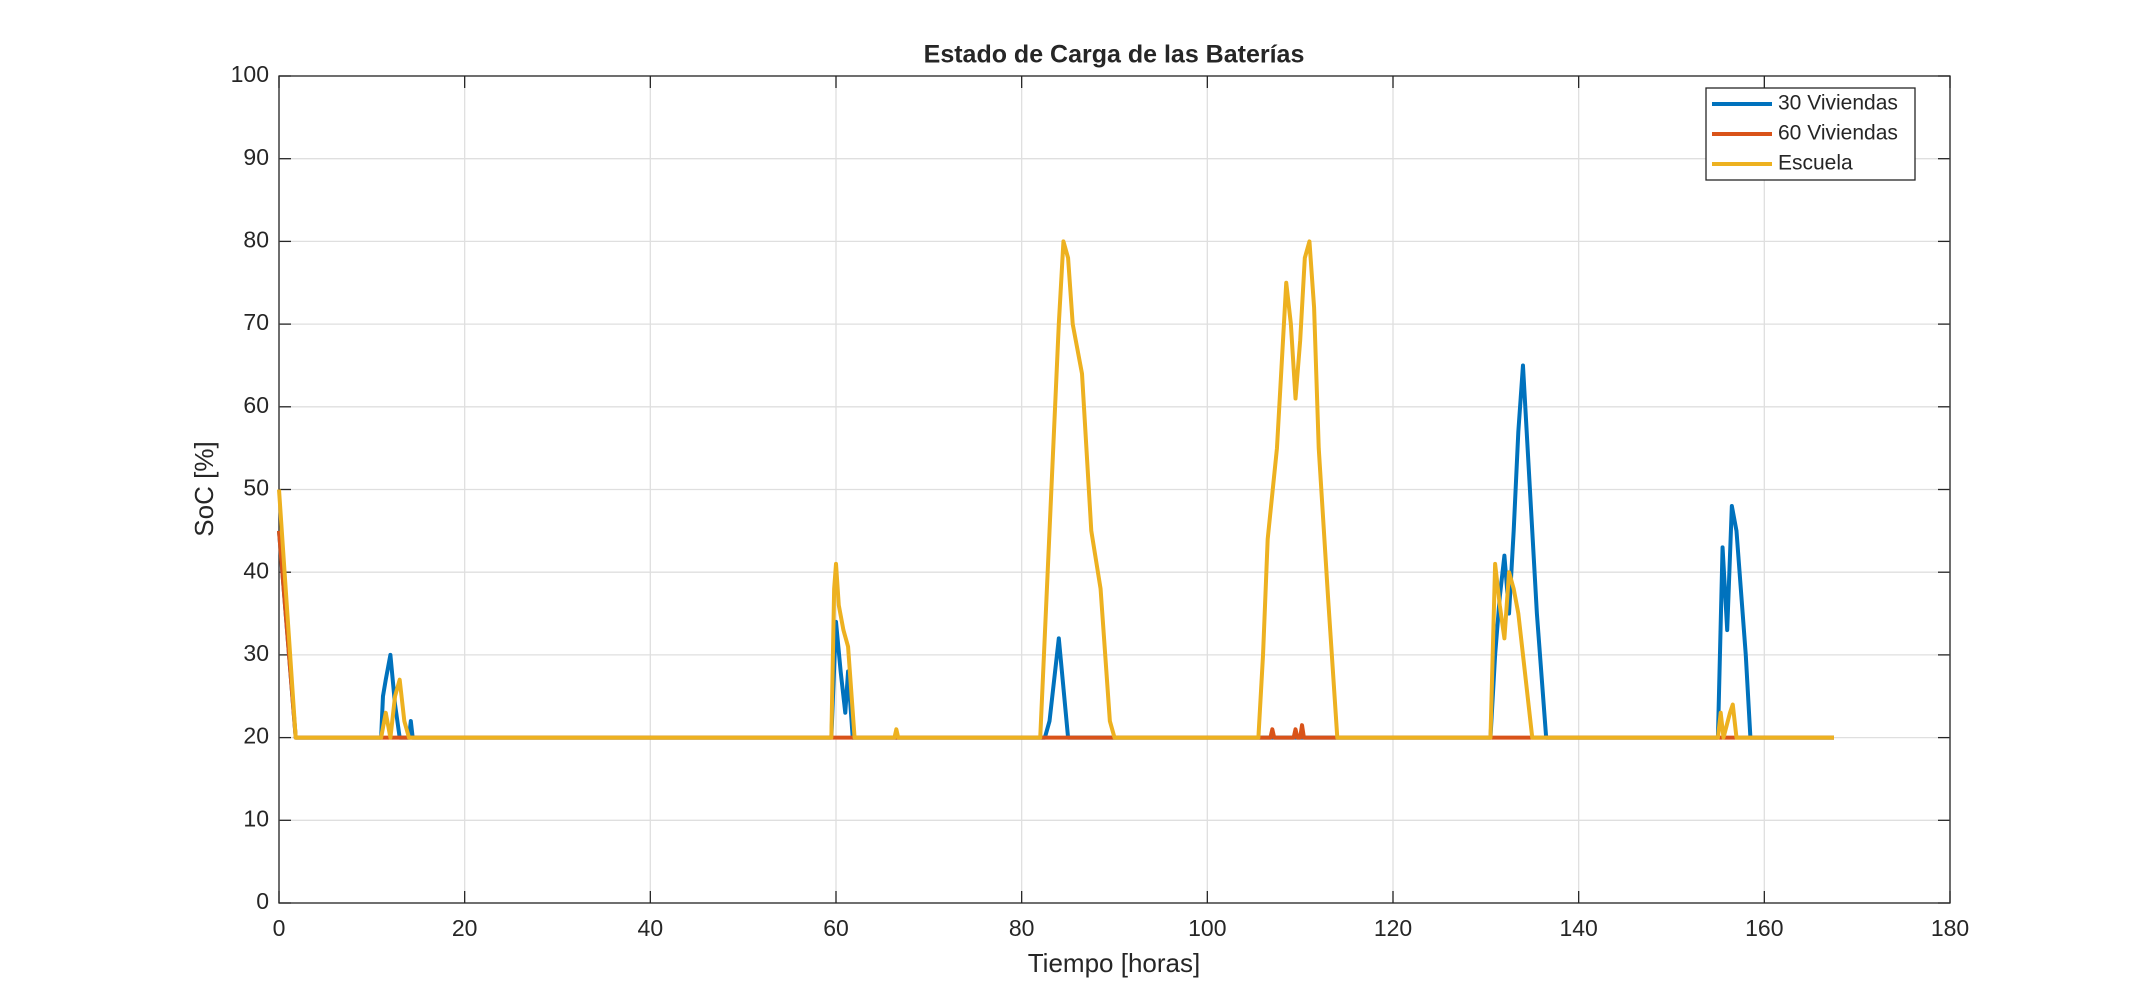  Describe the element at coordinates (256, 570) in the screenshot. I see `y-tick-label: 40` at that location.